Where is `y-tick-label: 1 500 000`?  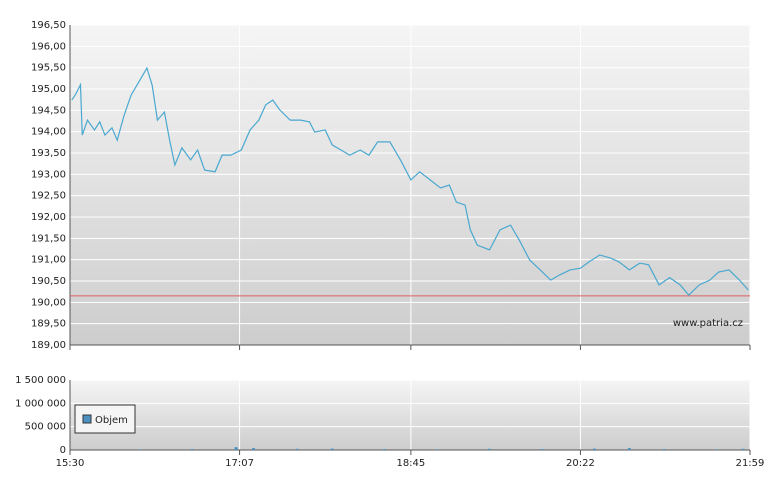 y-tick-label: 1 500 000 is located at coordinates (40, 380).